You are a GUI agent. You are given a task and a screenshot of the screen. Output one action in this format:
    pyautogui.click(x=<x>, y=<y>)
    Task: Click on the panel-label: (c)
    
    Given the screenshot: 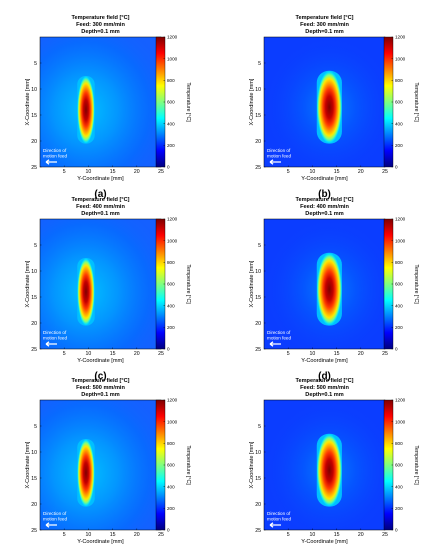 What is the action you would take?
    pyautogui.click(x=100, y=376)
    